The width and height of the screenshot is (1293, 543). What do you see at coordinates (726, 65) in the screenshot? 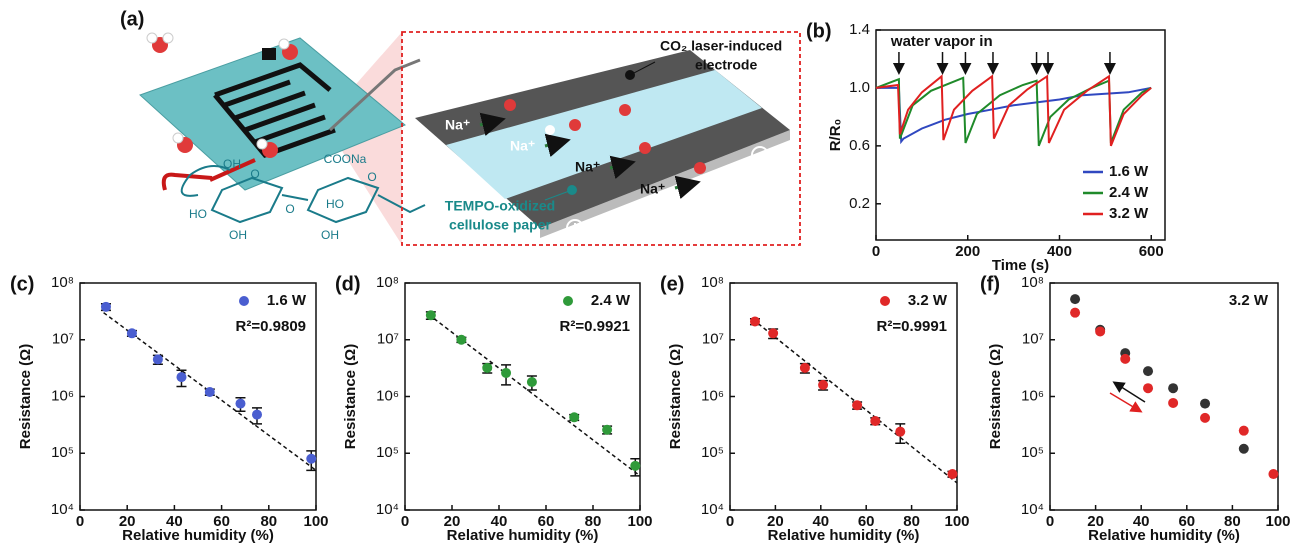
I see `electrode-label: electrode` at bounding box center [726, 65].